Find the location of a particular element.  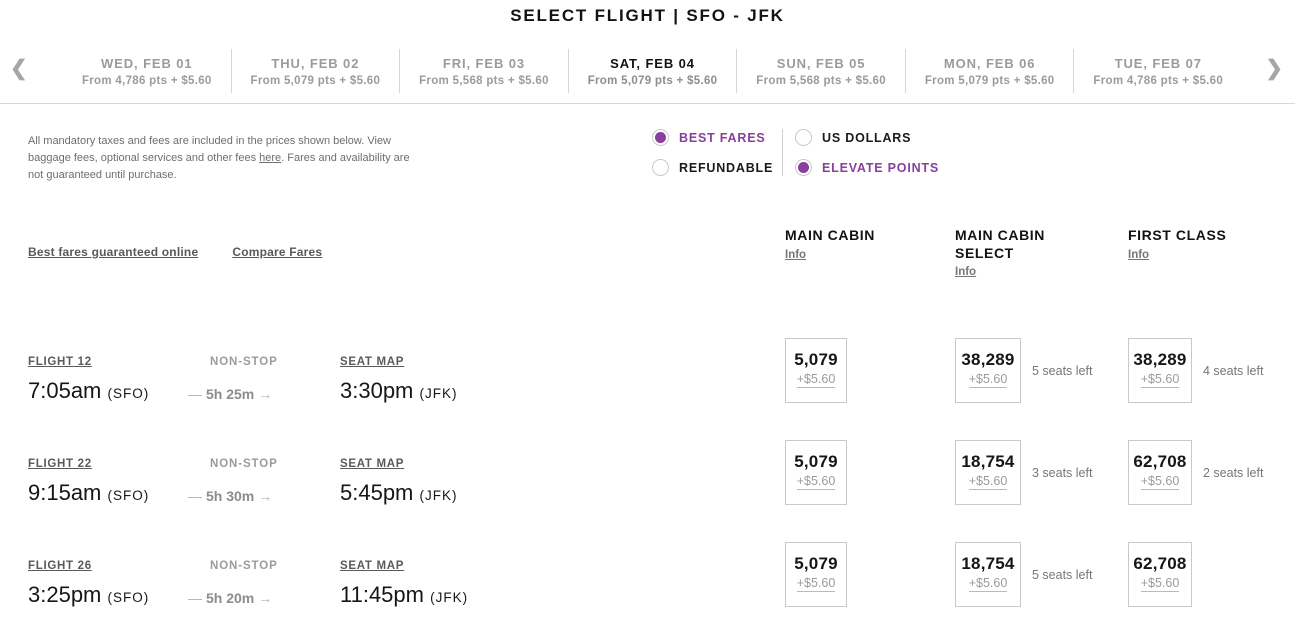

departure-time: 7:05am (SFO) is located at coordinates (88, 391).